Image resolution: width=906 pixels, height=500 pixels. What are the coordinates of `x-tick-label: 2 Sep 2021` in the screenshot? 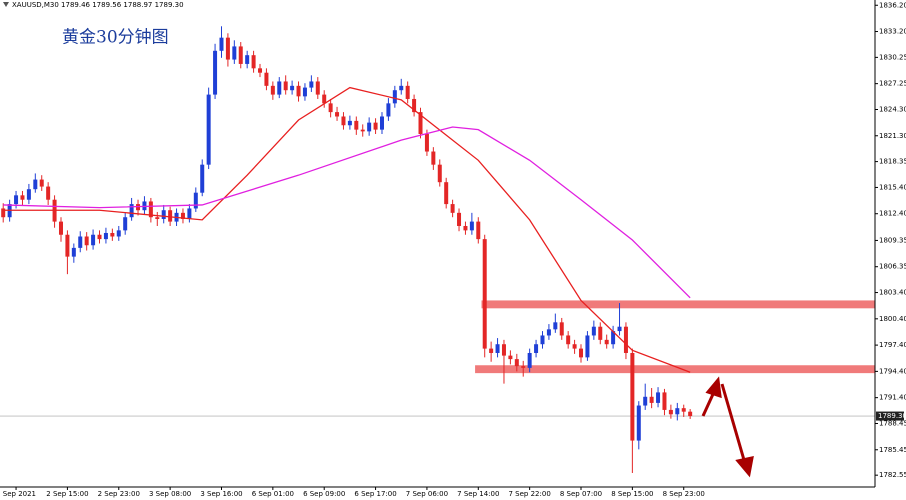 It's located at (18, 494).